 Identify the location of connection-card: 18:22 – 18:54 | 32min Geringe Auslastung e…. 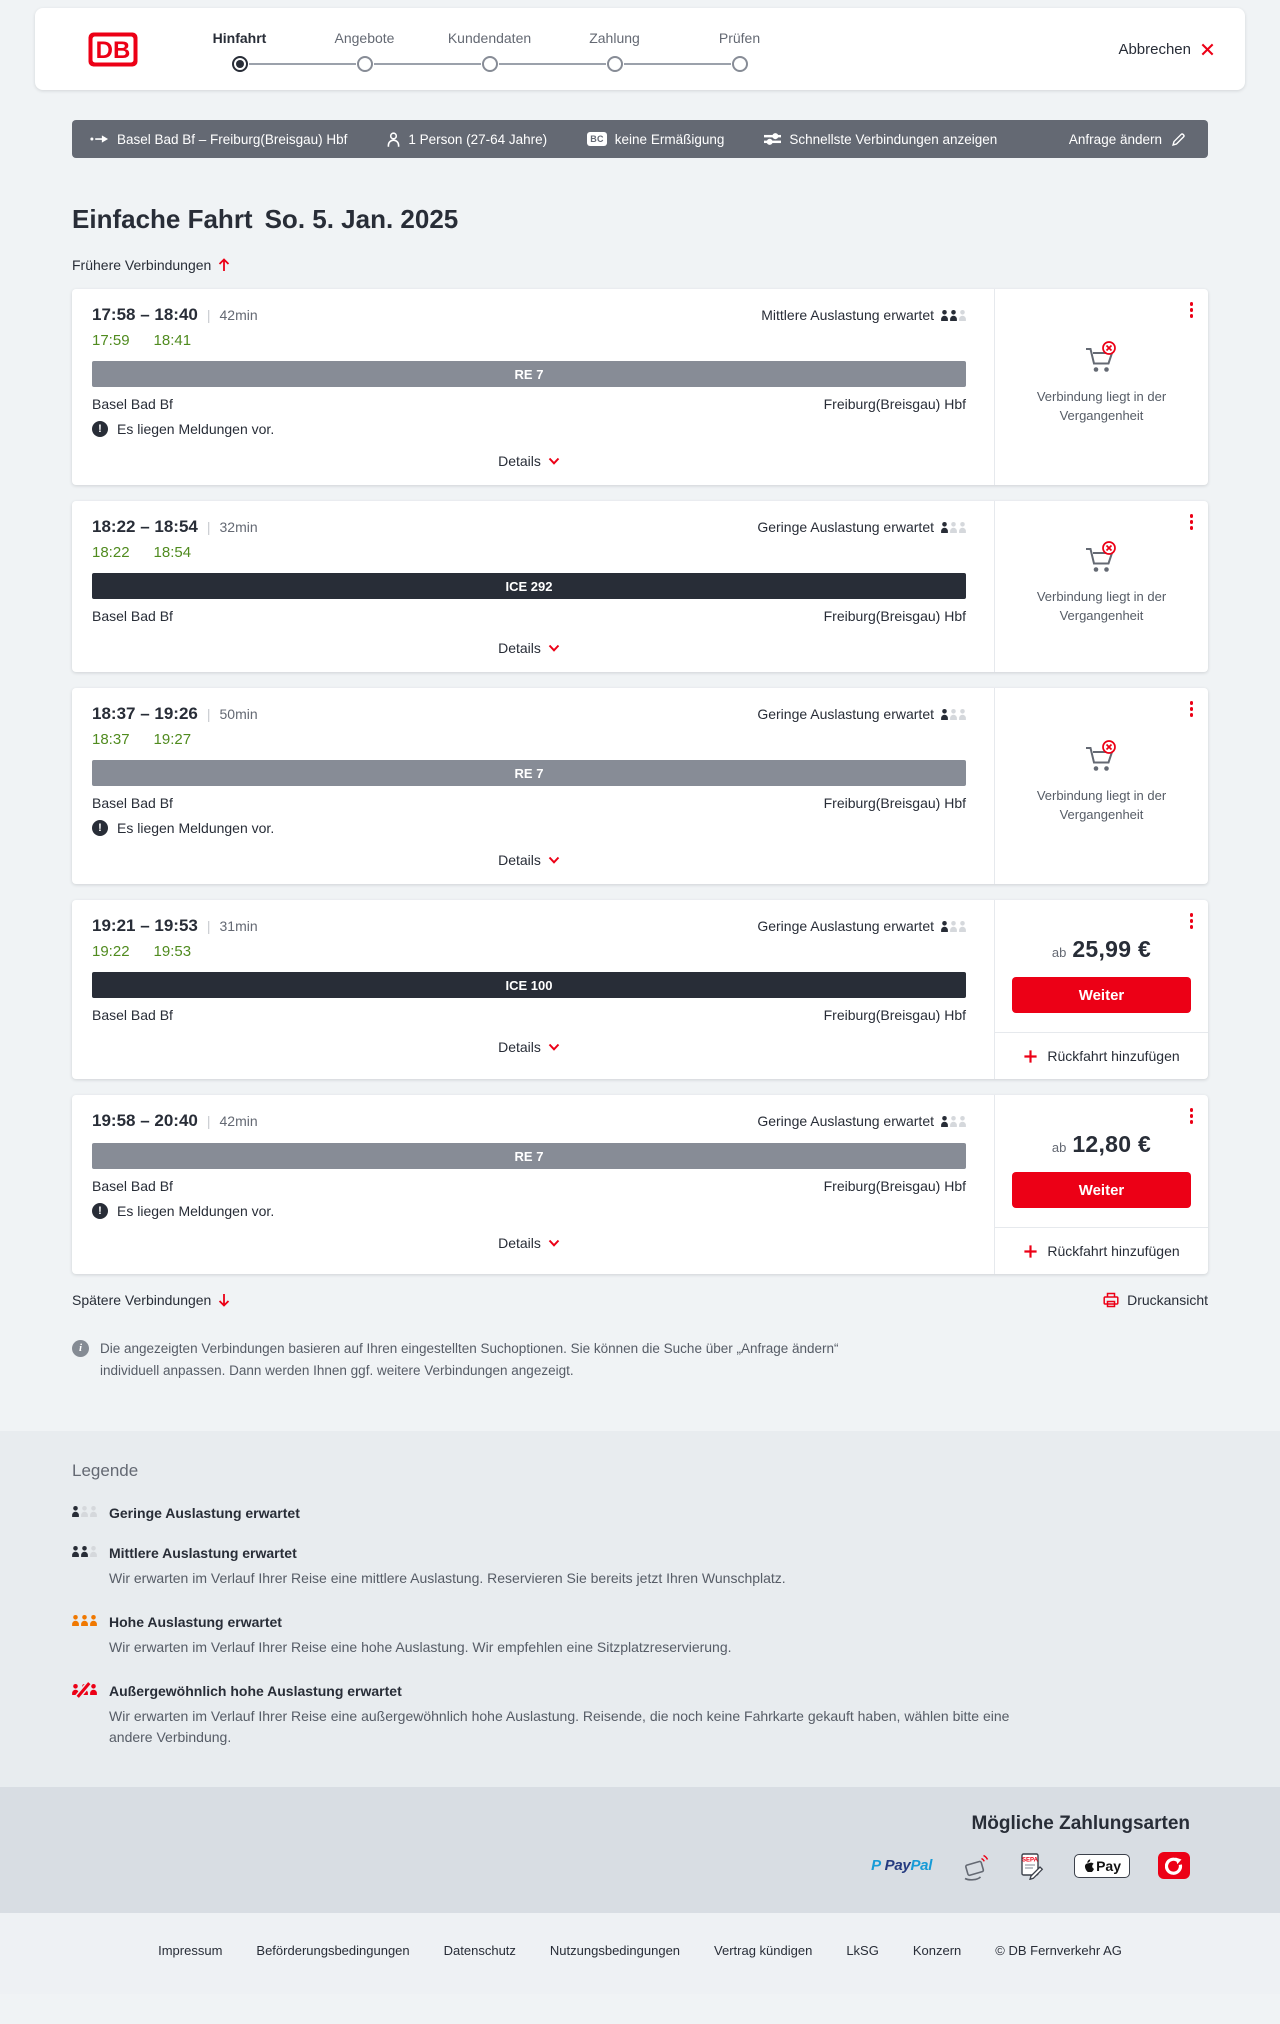
(640, 586).